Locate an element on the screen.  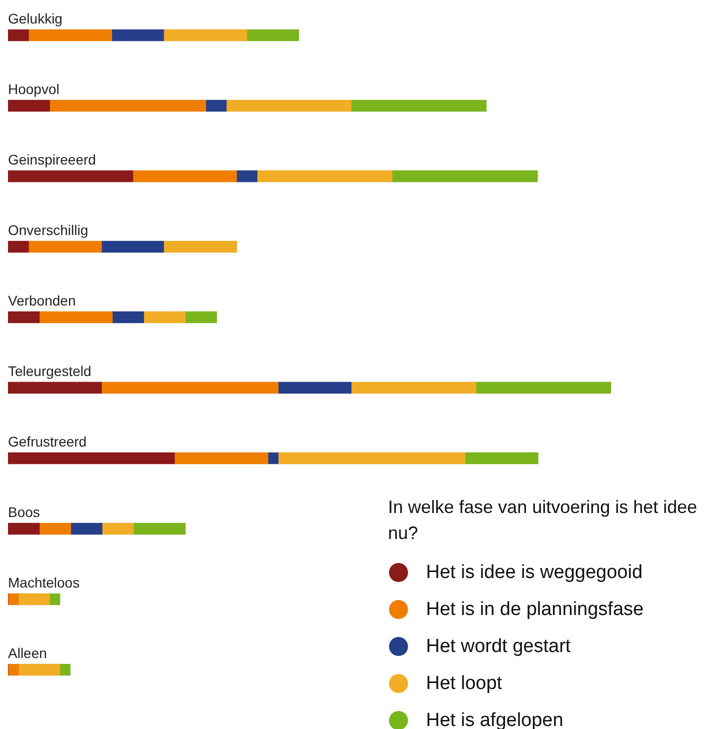
y-tick-label: Gefrustreerd is located at coordinates (47, 441).